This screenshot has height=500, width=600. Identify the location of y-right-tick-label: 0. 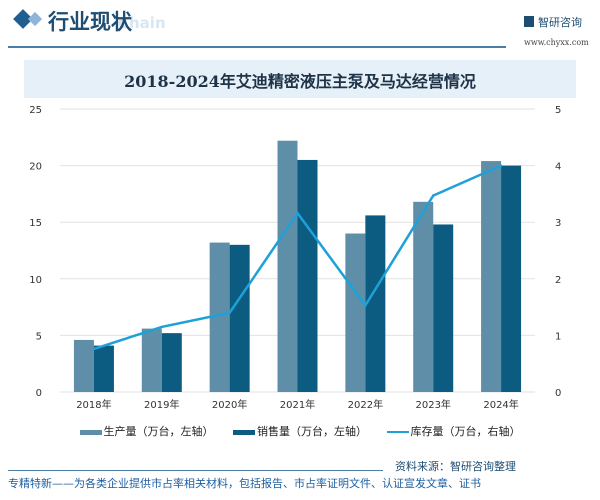
(558, 393).